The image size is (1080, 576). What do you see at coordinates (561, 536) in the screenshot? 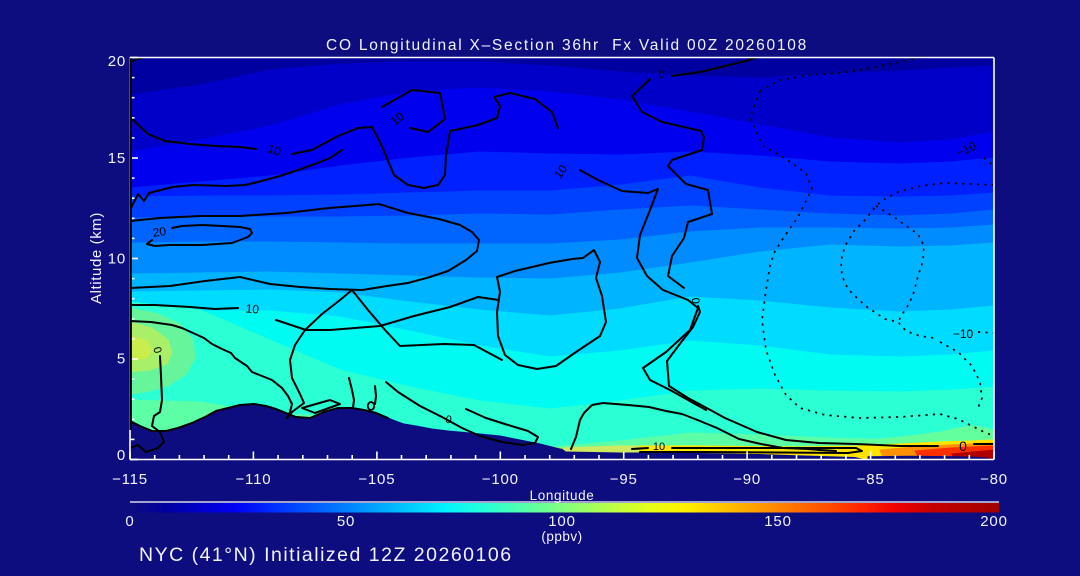
I see `svg-text: (ppbv)` at bounding box center [561, 536].